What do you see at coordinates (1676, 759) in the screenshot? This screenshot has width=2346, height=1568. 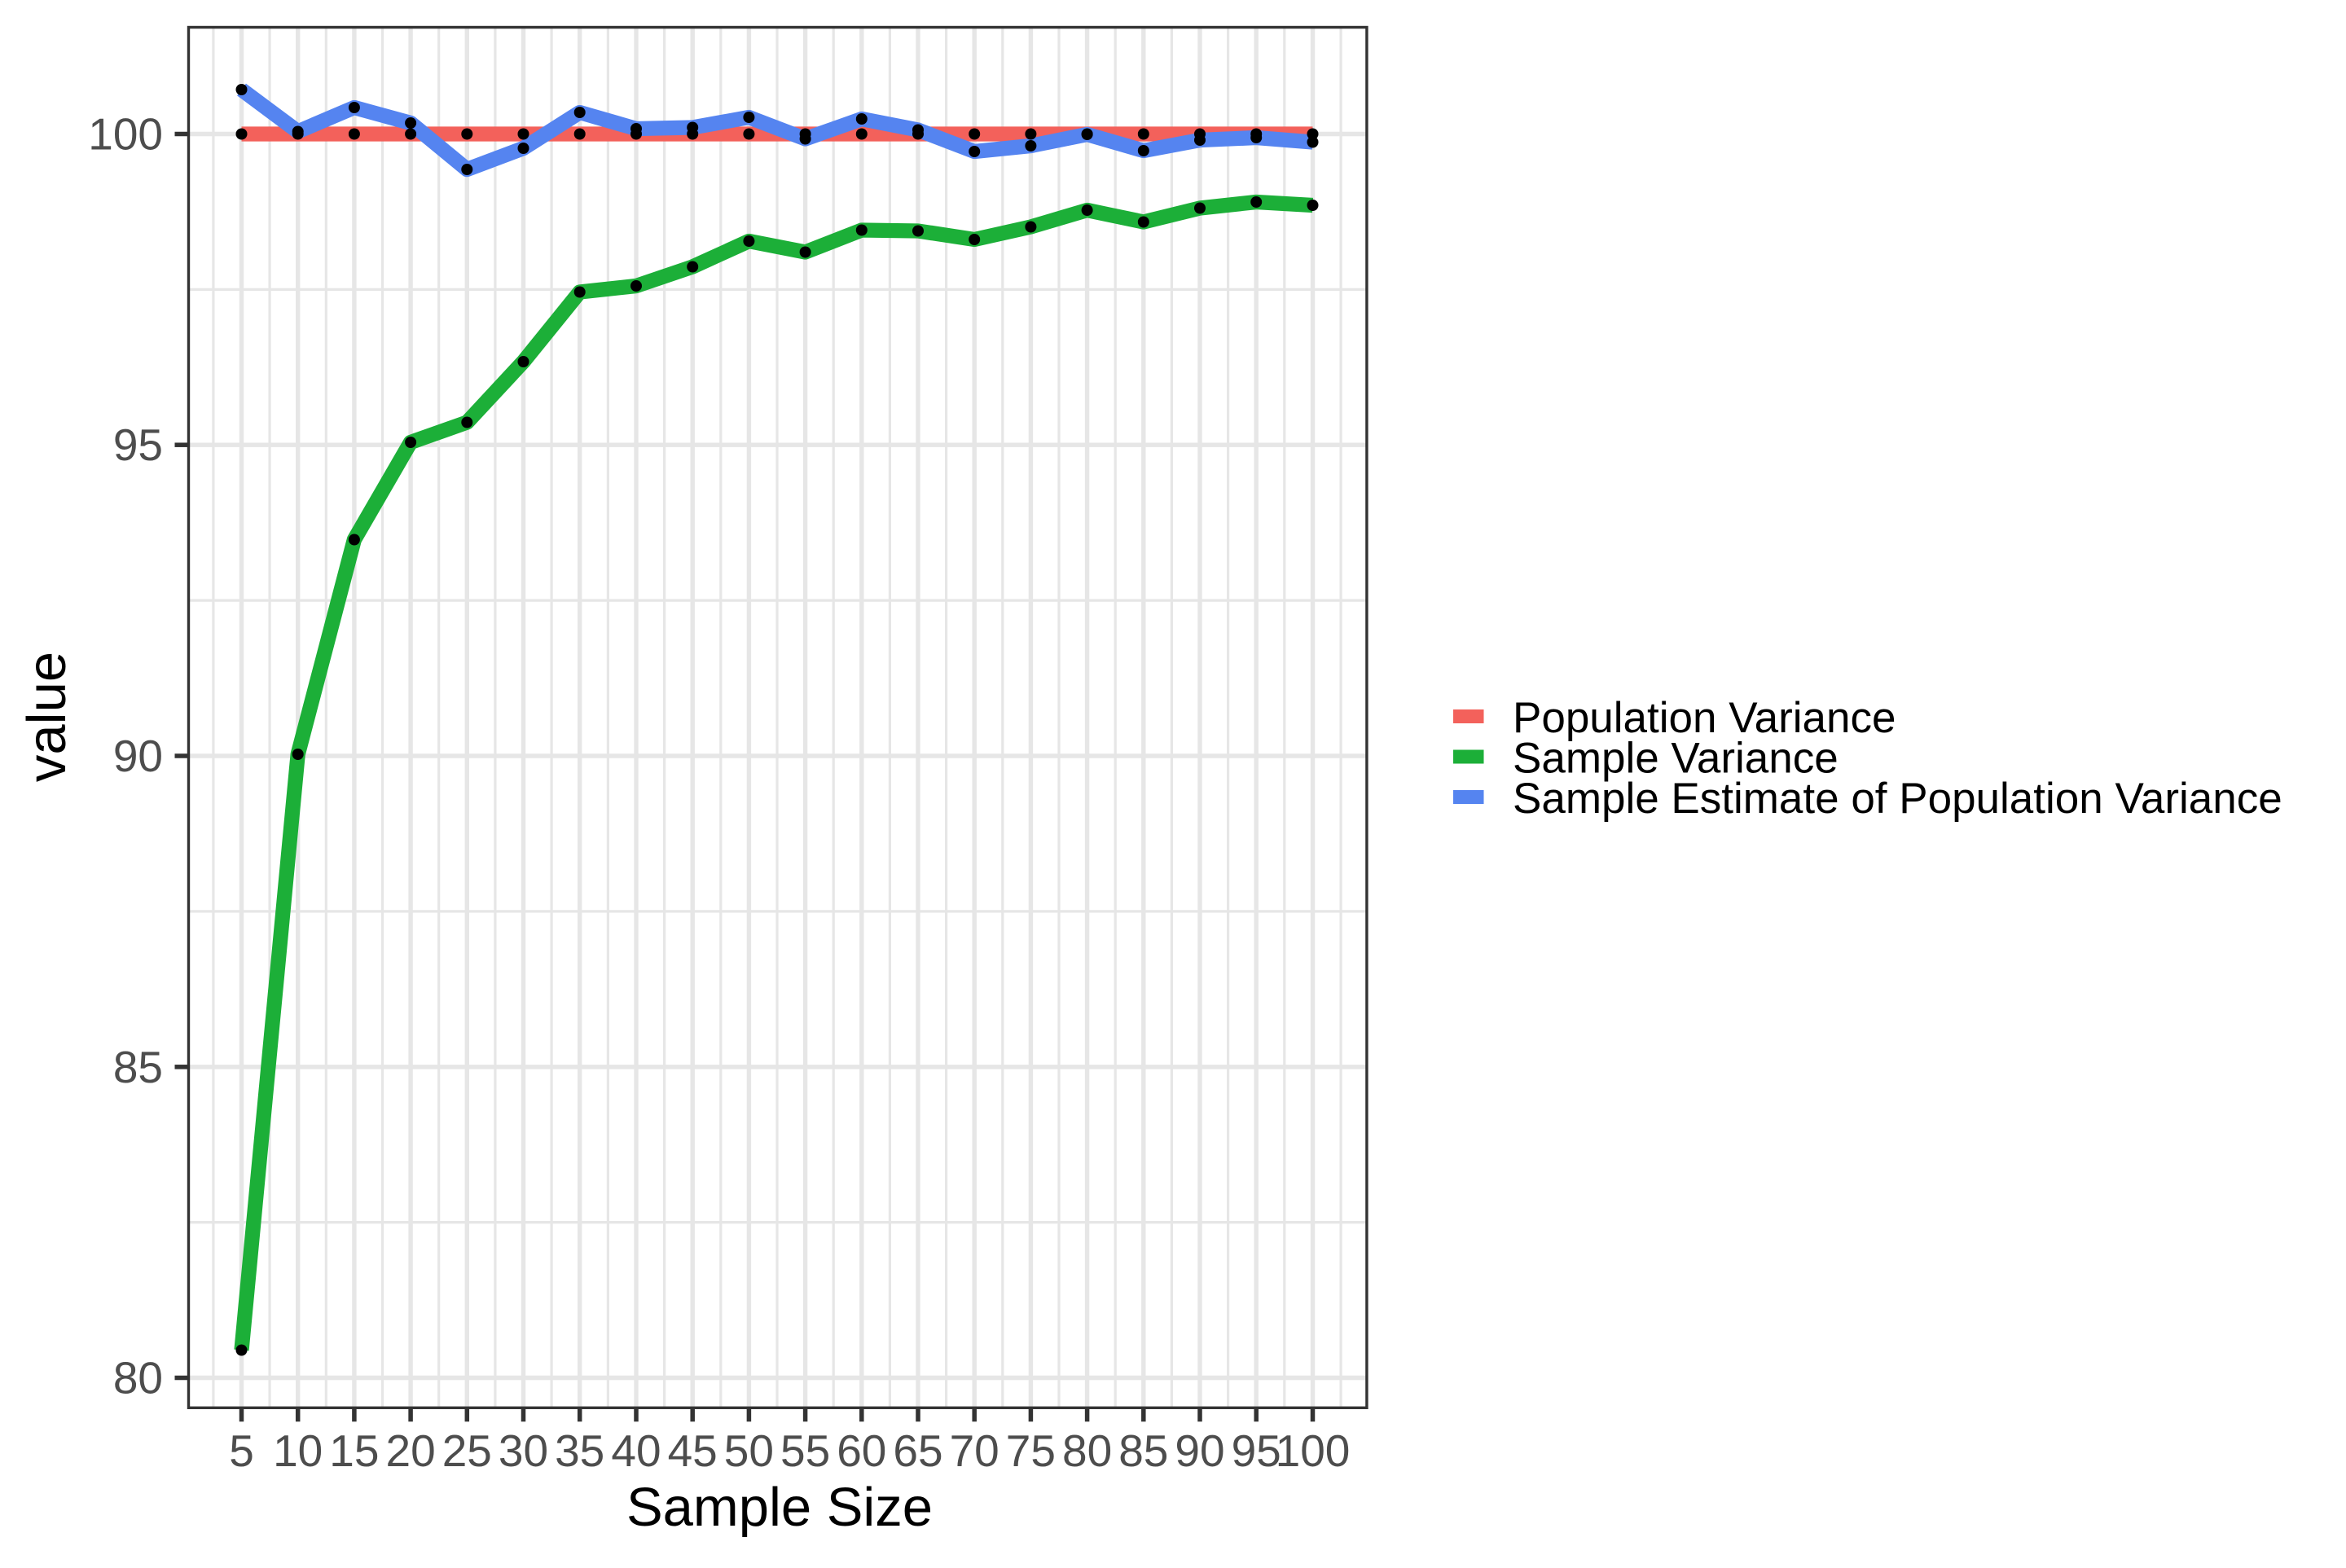 I see `svg-text: Sample Variance` at bounding box center [1676, 759].